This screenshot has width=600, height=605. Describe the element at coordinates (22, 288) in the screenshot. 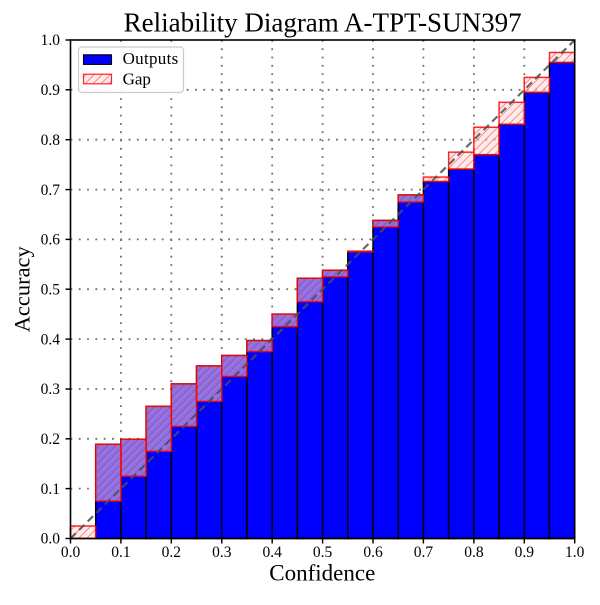

I see `svg-text: Accuracy` at that location.